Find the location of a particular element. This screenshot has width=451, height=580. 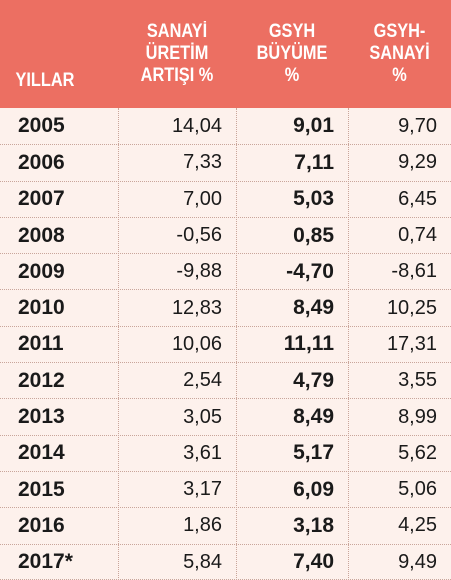

gdp-industry-diff-cell: 8,99 is located at coordinates (417, 416).